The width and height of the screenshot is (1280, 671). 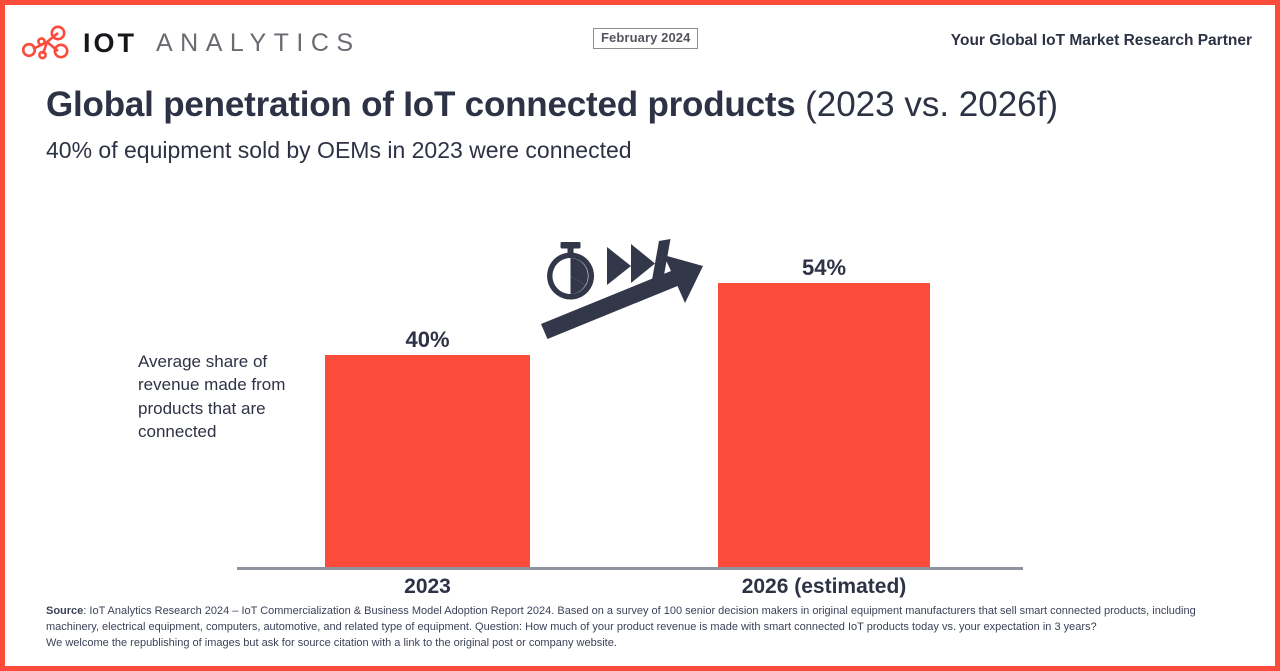 I want to click on date-badge: February 2024, so click(x=646, y=39).